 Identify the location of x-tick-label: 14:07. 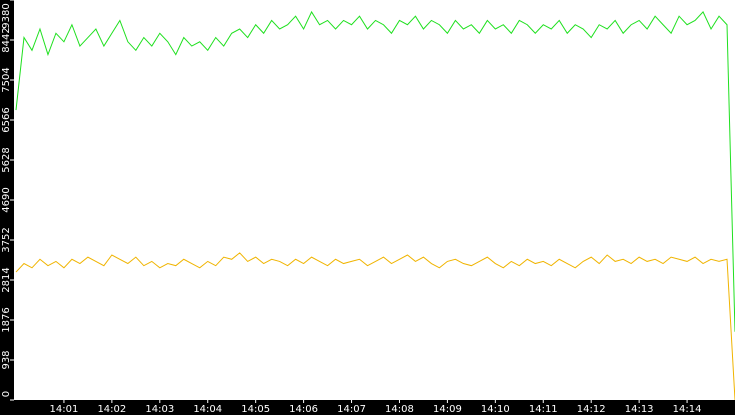
(351, 409).